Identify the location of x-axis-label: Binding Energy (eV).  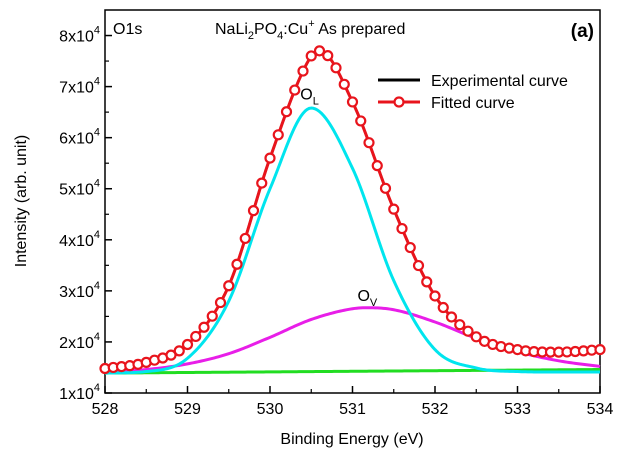
(351, 439).